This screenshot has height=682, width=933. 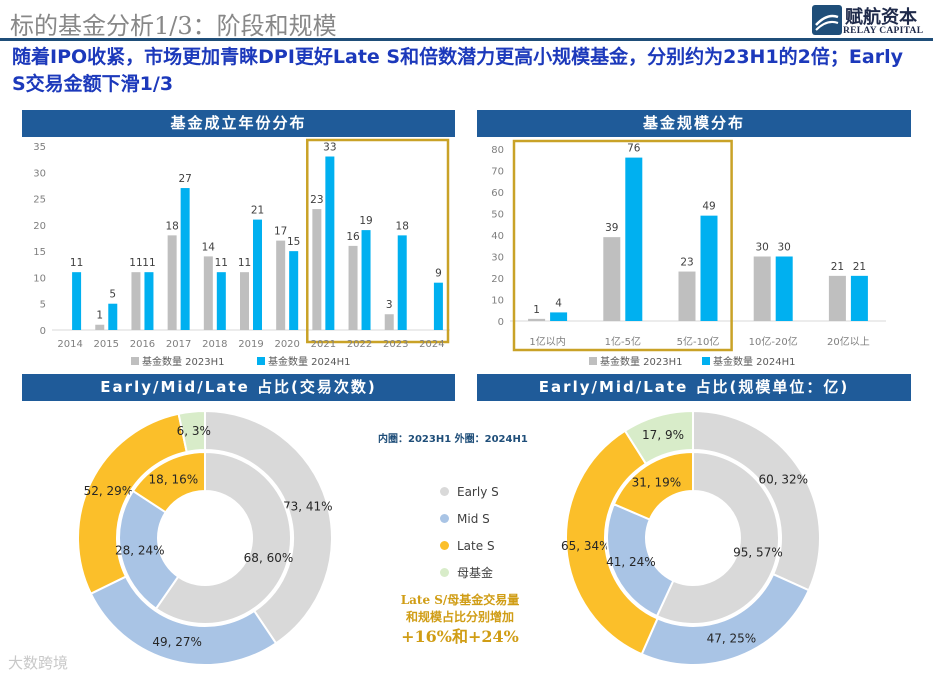 I want to click on bar-value-label: 21, so click(x=837, y=267).